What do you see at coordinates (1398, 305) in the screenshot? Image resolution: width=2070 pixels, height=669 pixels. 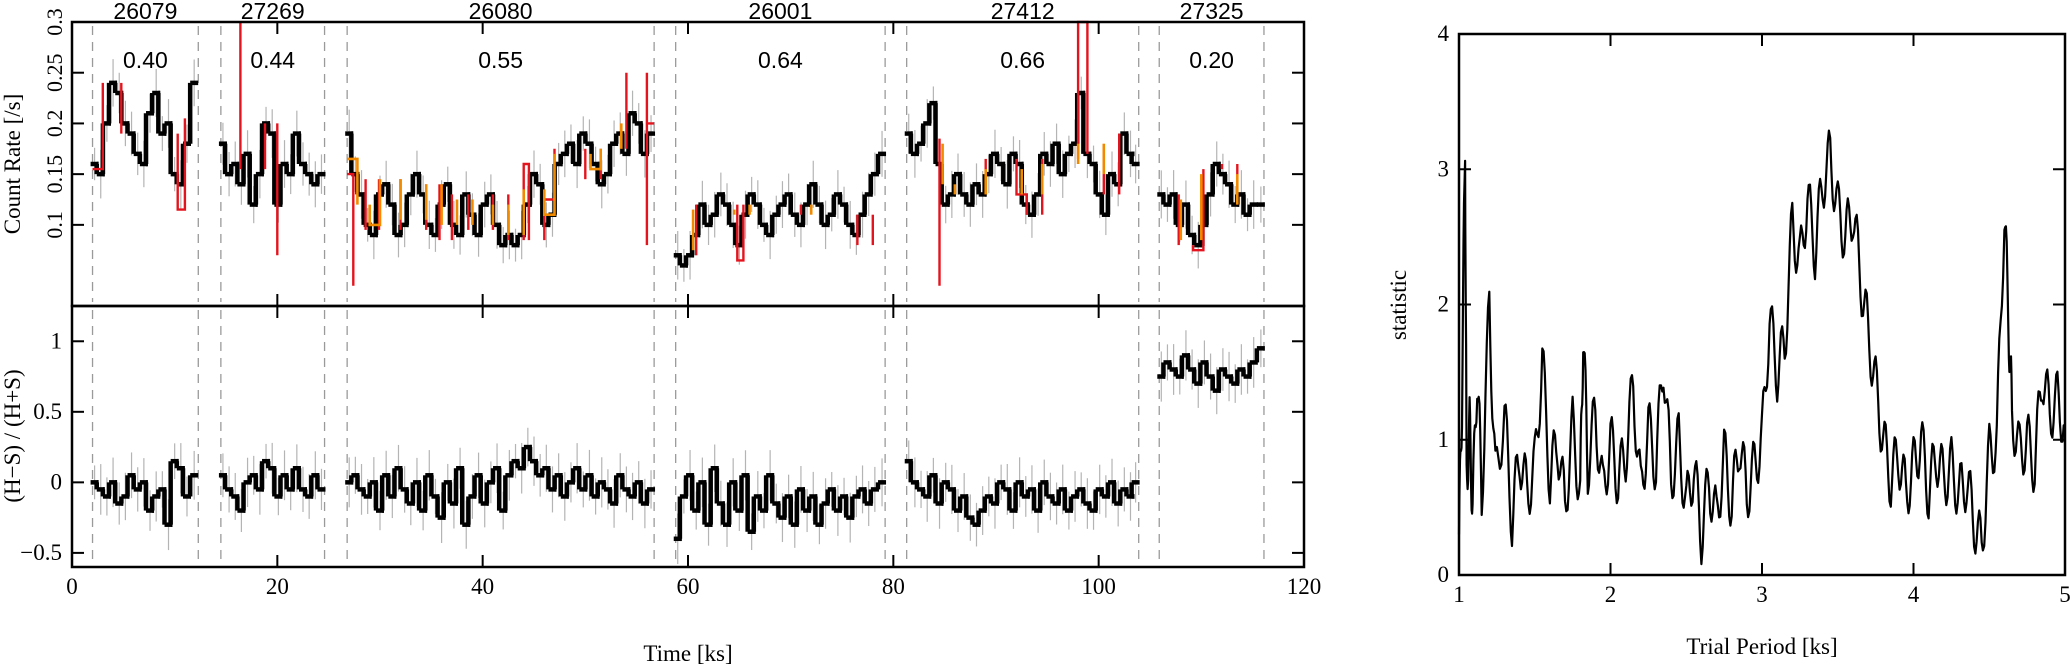 I see `periodogram-ylabel: statistic` at bounding box center [1398, 305].